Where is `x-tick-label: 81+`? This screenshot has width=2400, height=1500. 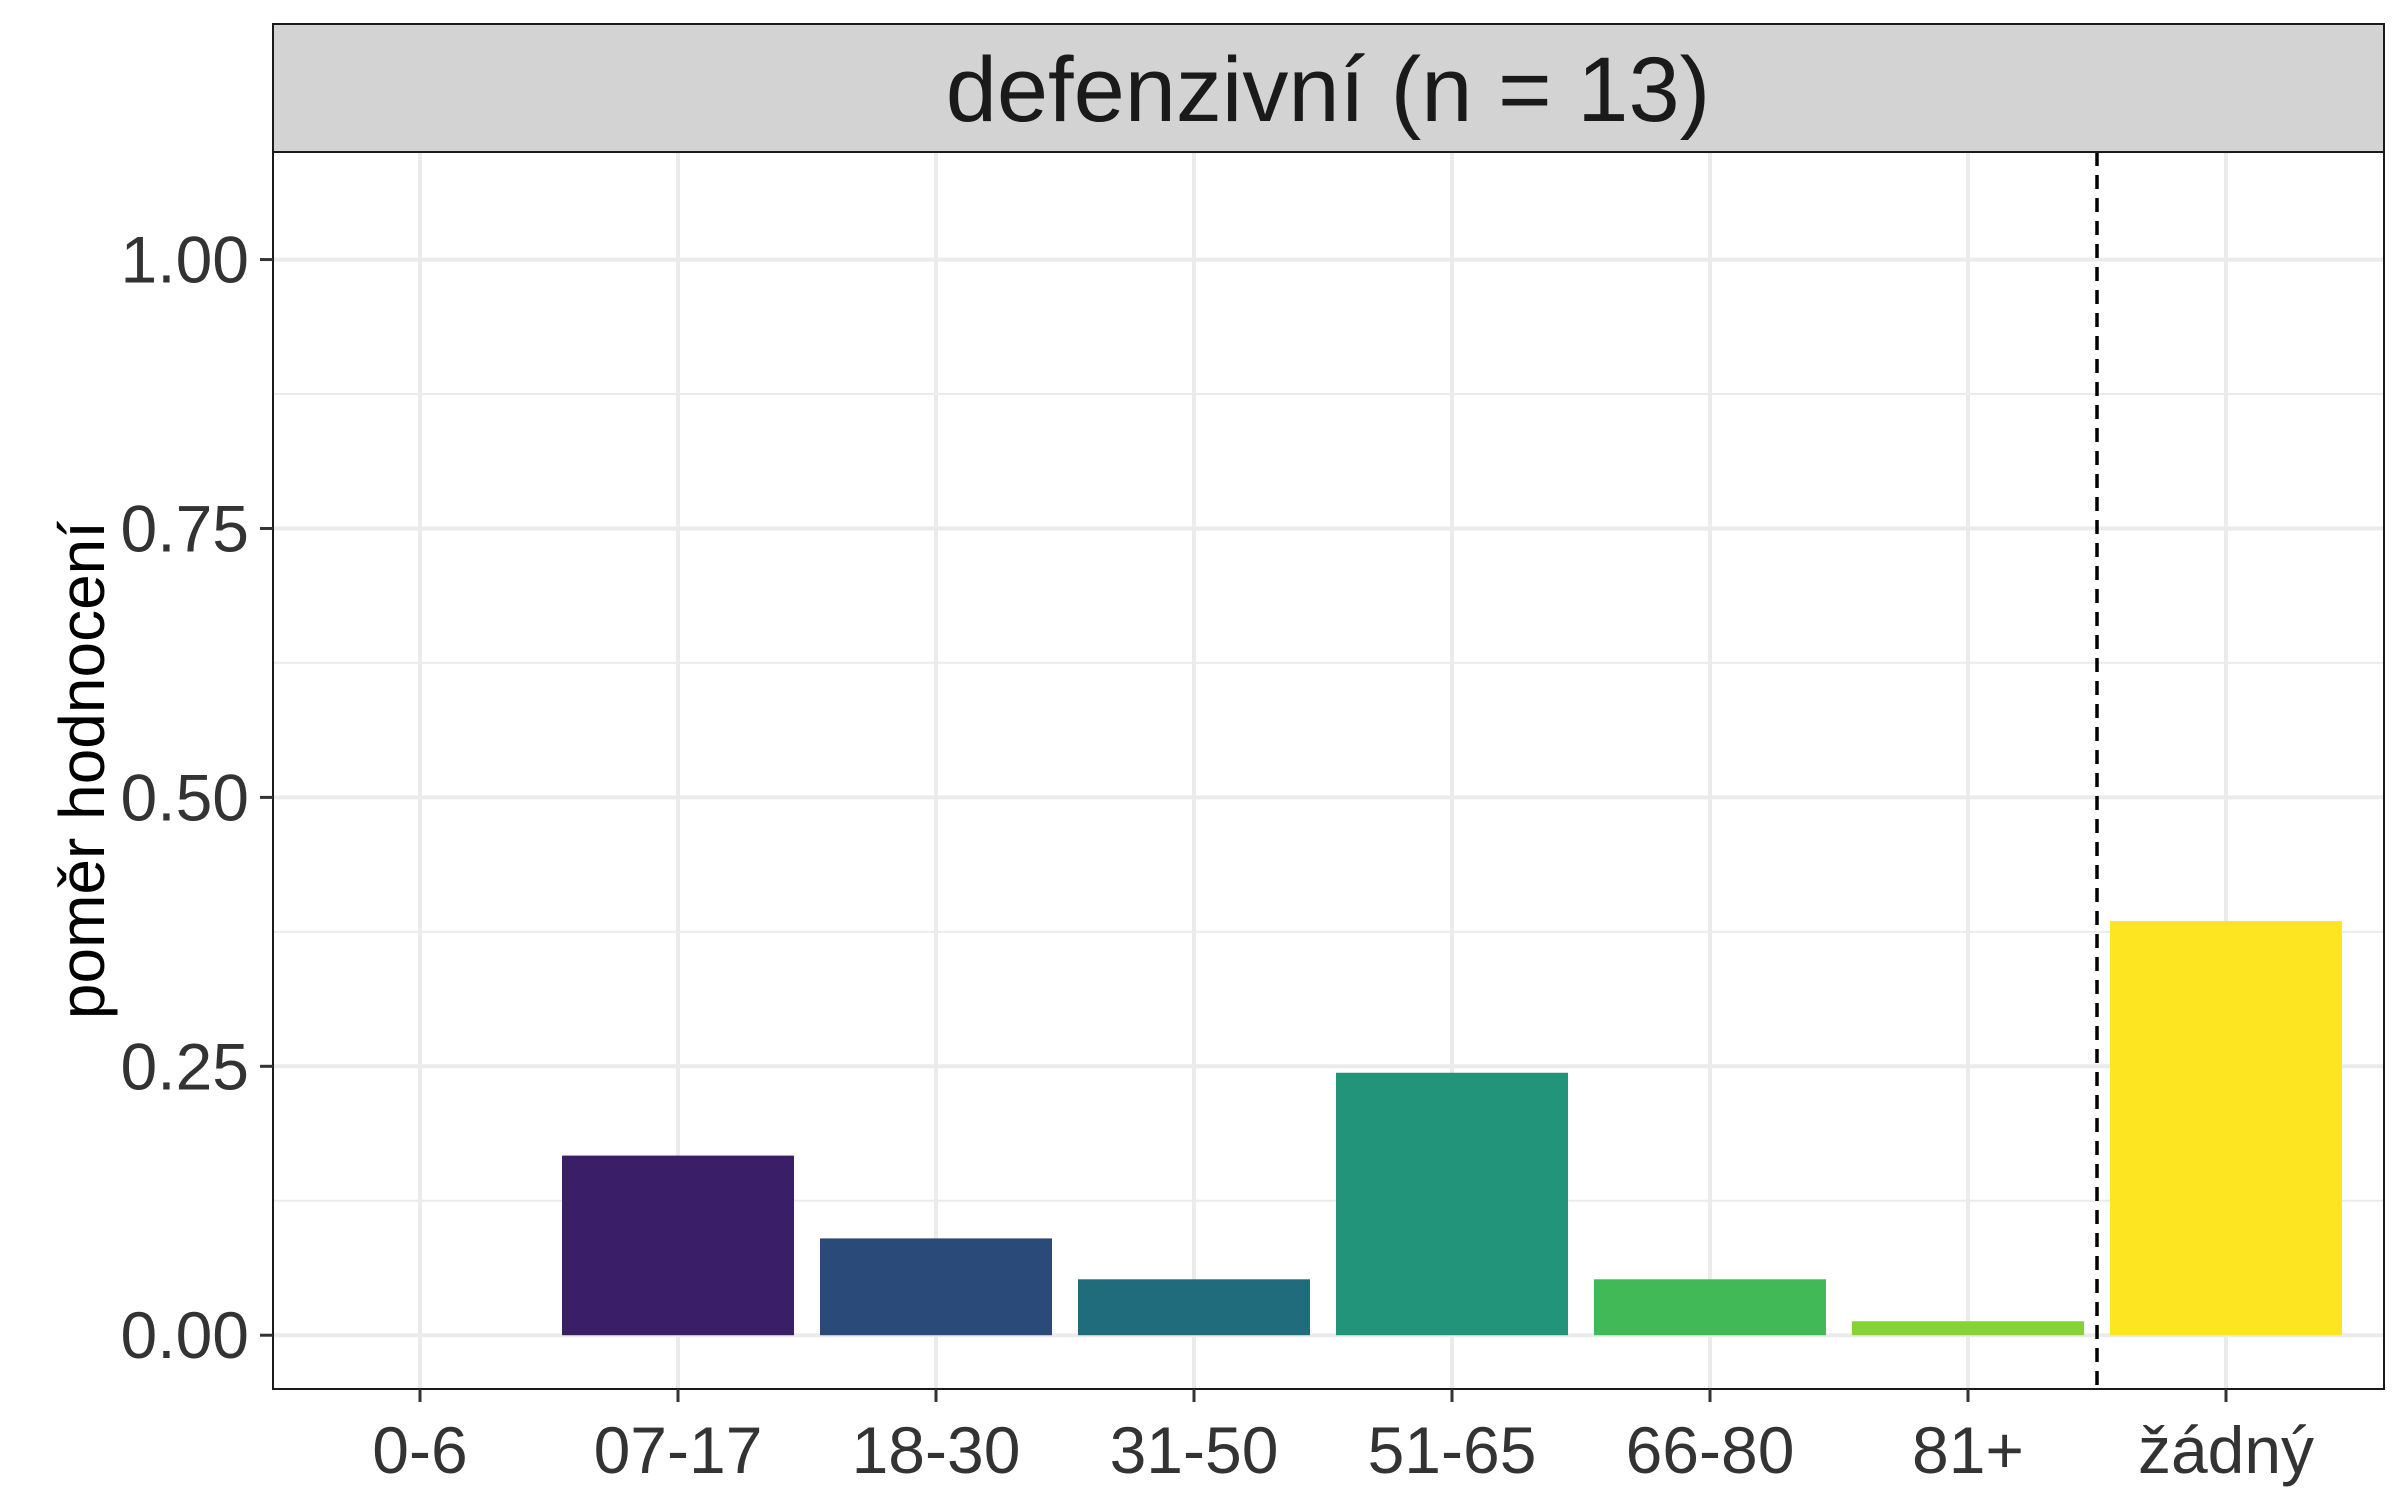
x-tick-label: 81+ is located at coordinates (1968, 1450).